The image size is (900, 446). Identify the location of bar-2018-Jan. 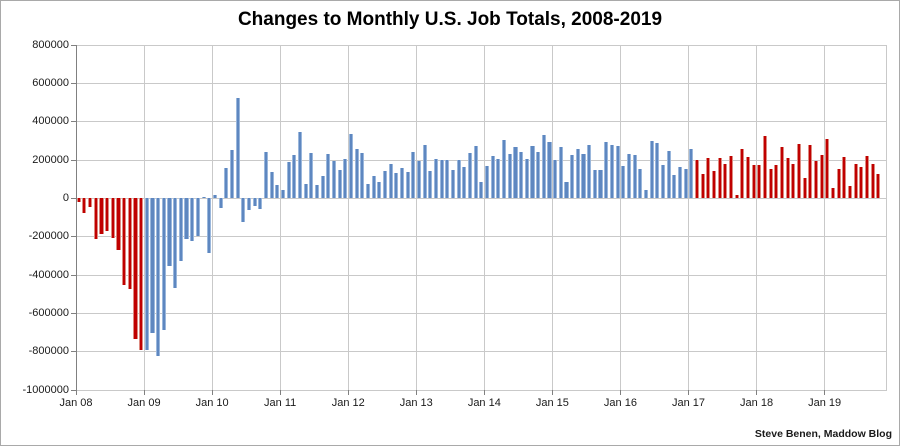
(759, 181).